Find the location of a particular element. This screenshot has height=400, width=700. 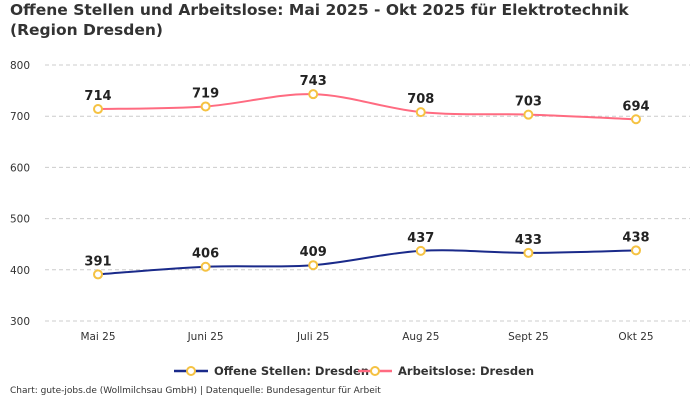

data-label: 743 is located at coordinates (313, 81).